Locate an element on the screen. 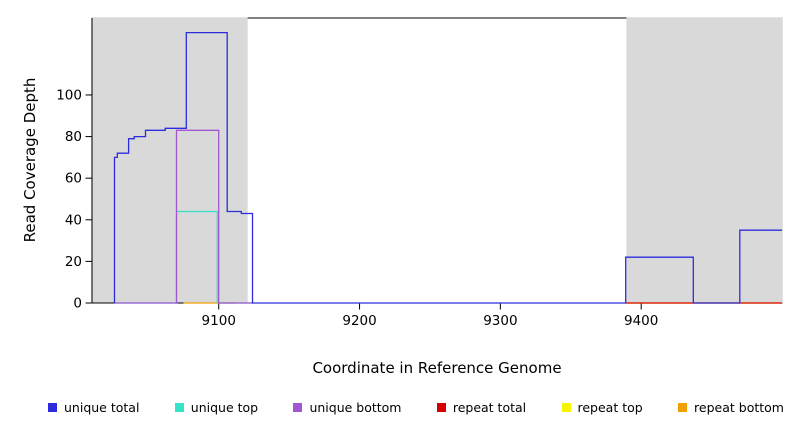 The width and height of the screenshot is (792, 432). legend-item-unique-top: unique top is located at coordinates (216, 407).